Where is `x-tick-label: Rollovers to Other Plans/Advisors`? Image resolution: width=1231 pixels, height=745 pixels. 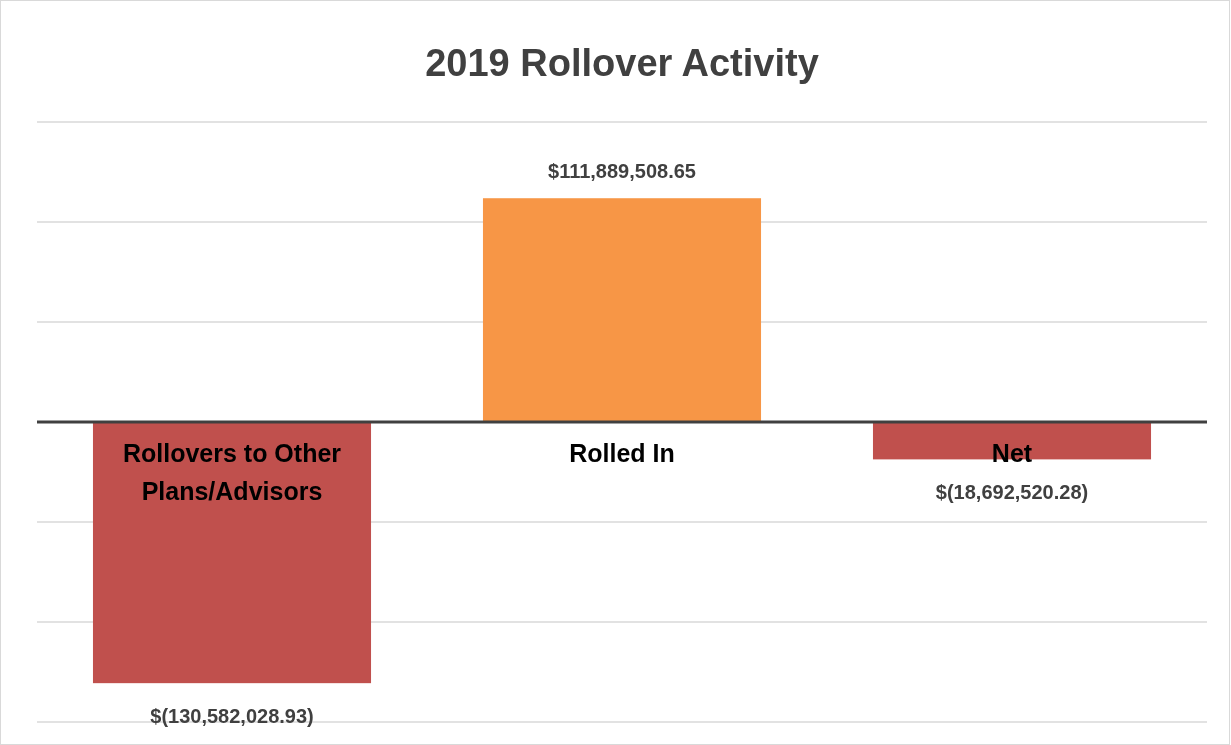 x-tick-label: Rollovers to Other Plans/Advisors is located at coordinates (232, 472).